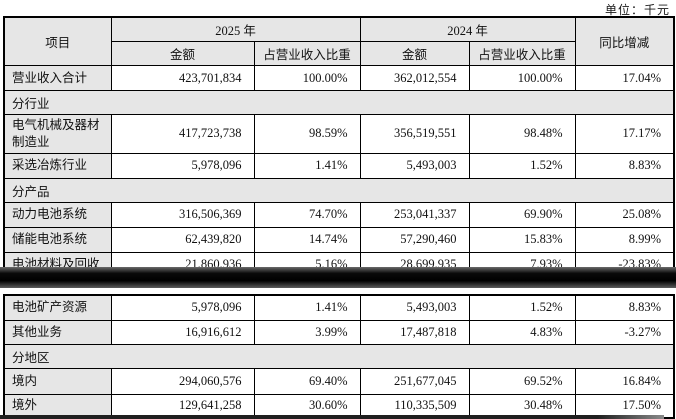  What do you see at coordinates (414, 53) in the screenshot?
I see `header-amount-2024: 金额` at bounding box center [414, 53].